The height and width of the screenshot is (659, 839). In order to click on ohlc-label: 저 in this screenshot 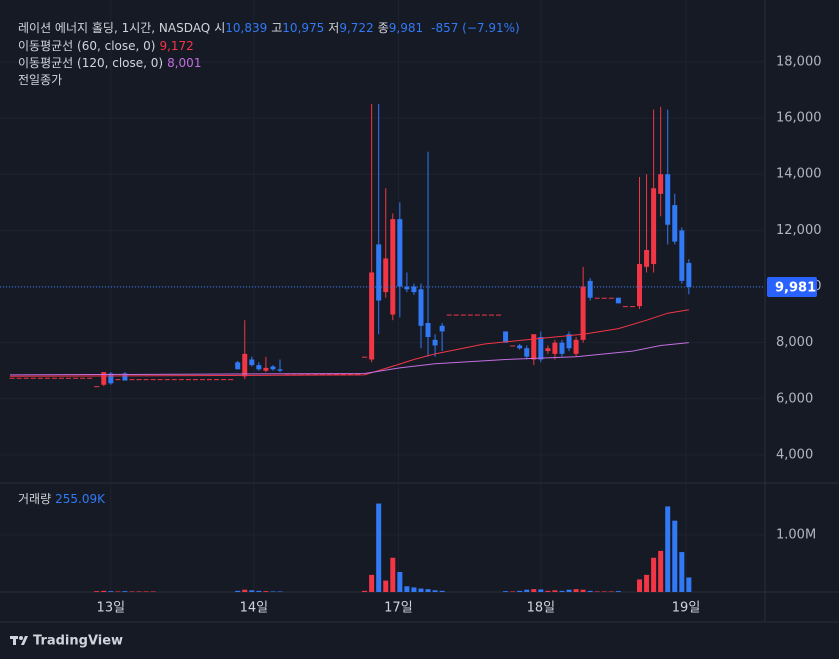, I will do `click(334, 28)`.